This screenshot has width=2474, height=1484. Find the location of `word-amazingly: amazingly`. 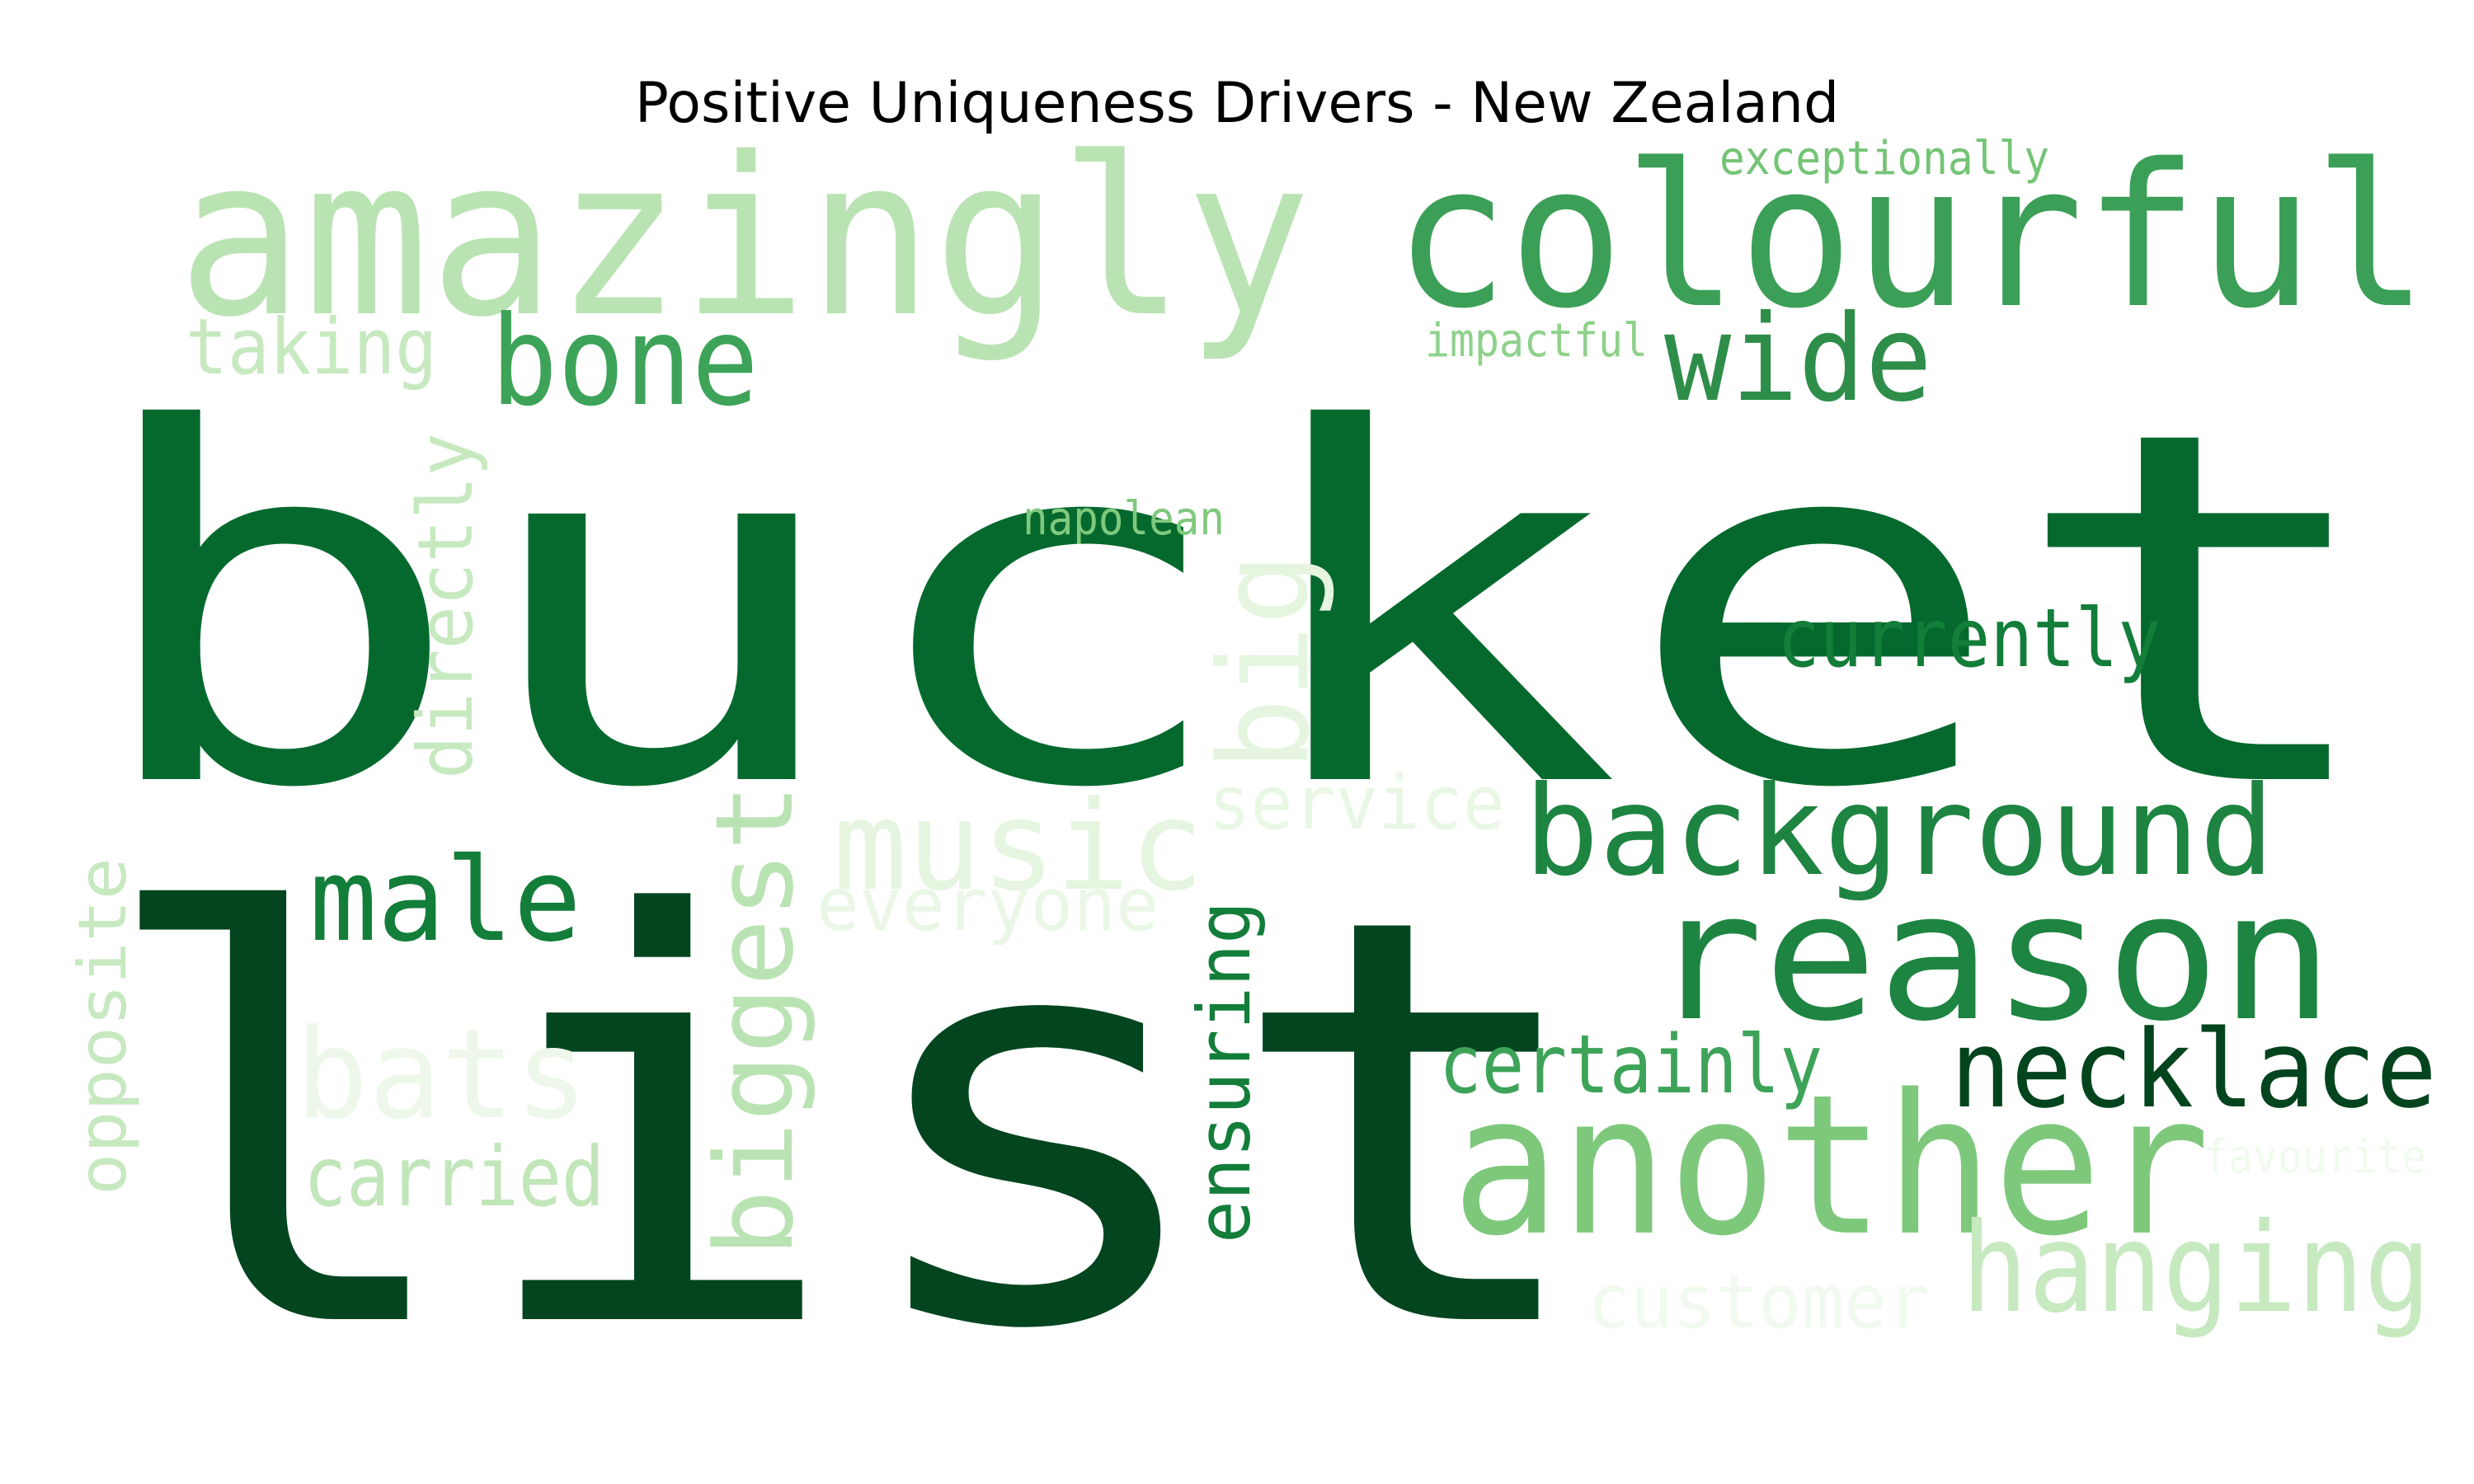

word-amazingly: amazingly is located at coordinates (744, 238).